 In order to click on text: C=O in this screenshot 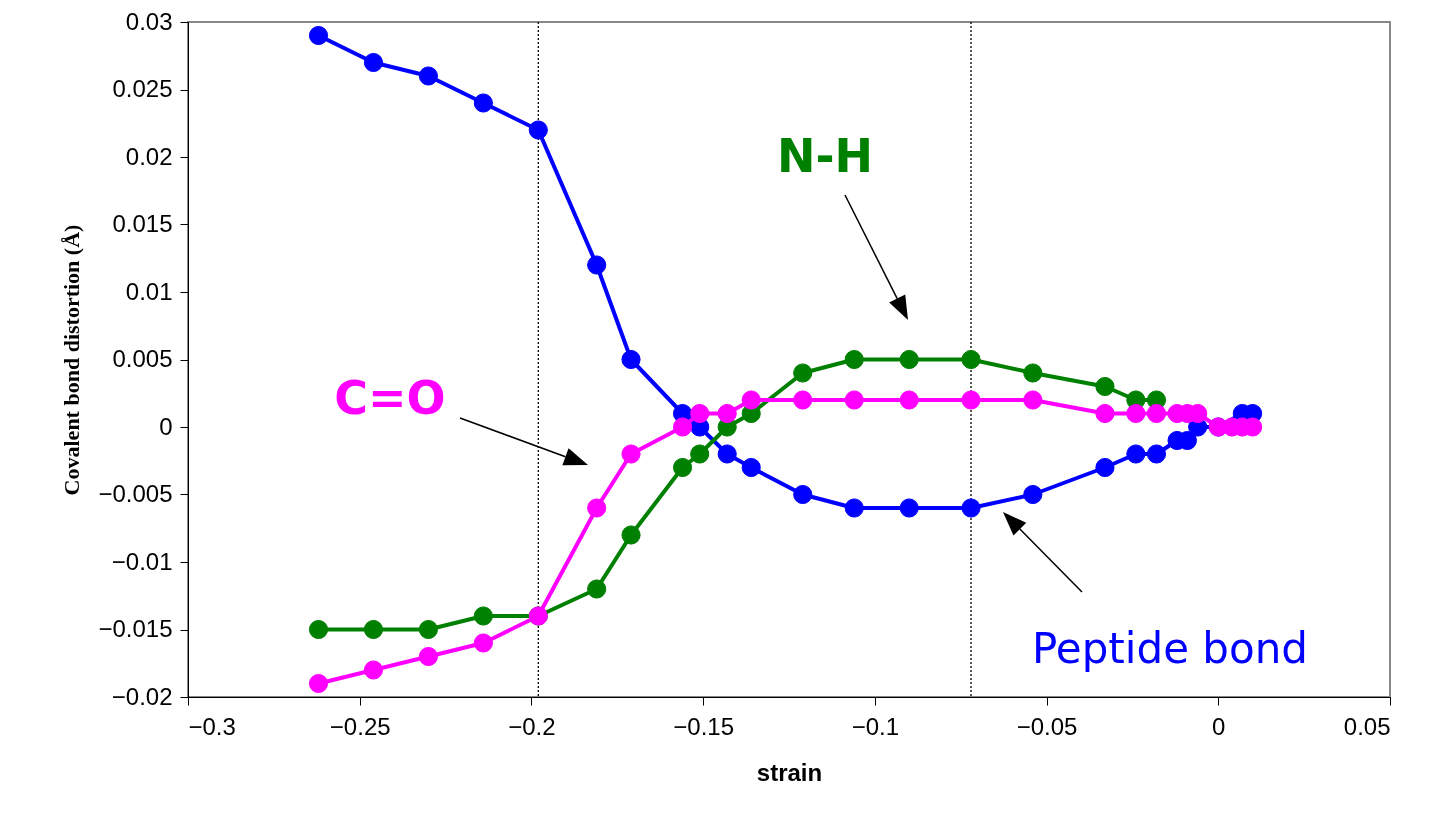, I will do `click(390, 398)`.